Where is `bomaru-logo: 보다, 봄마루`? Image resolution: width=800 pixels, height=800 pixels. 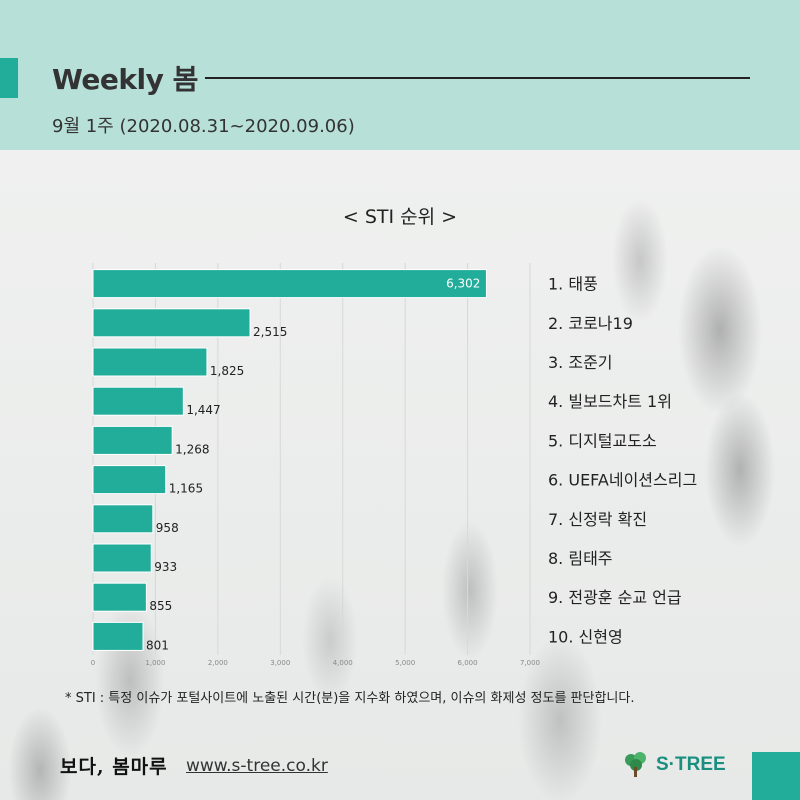 bomaru-logo: 보다, 봄마루 is located at coordinates (114, 767).